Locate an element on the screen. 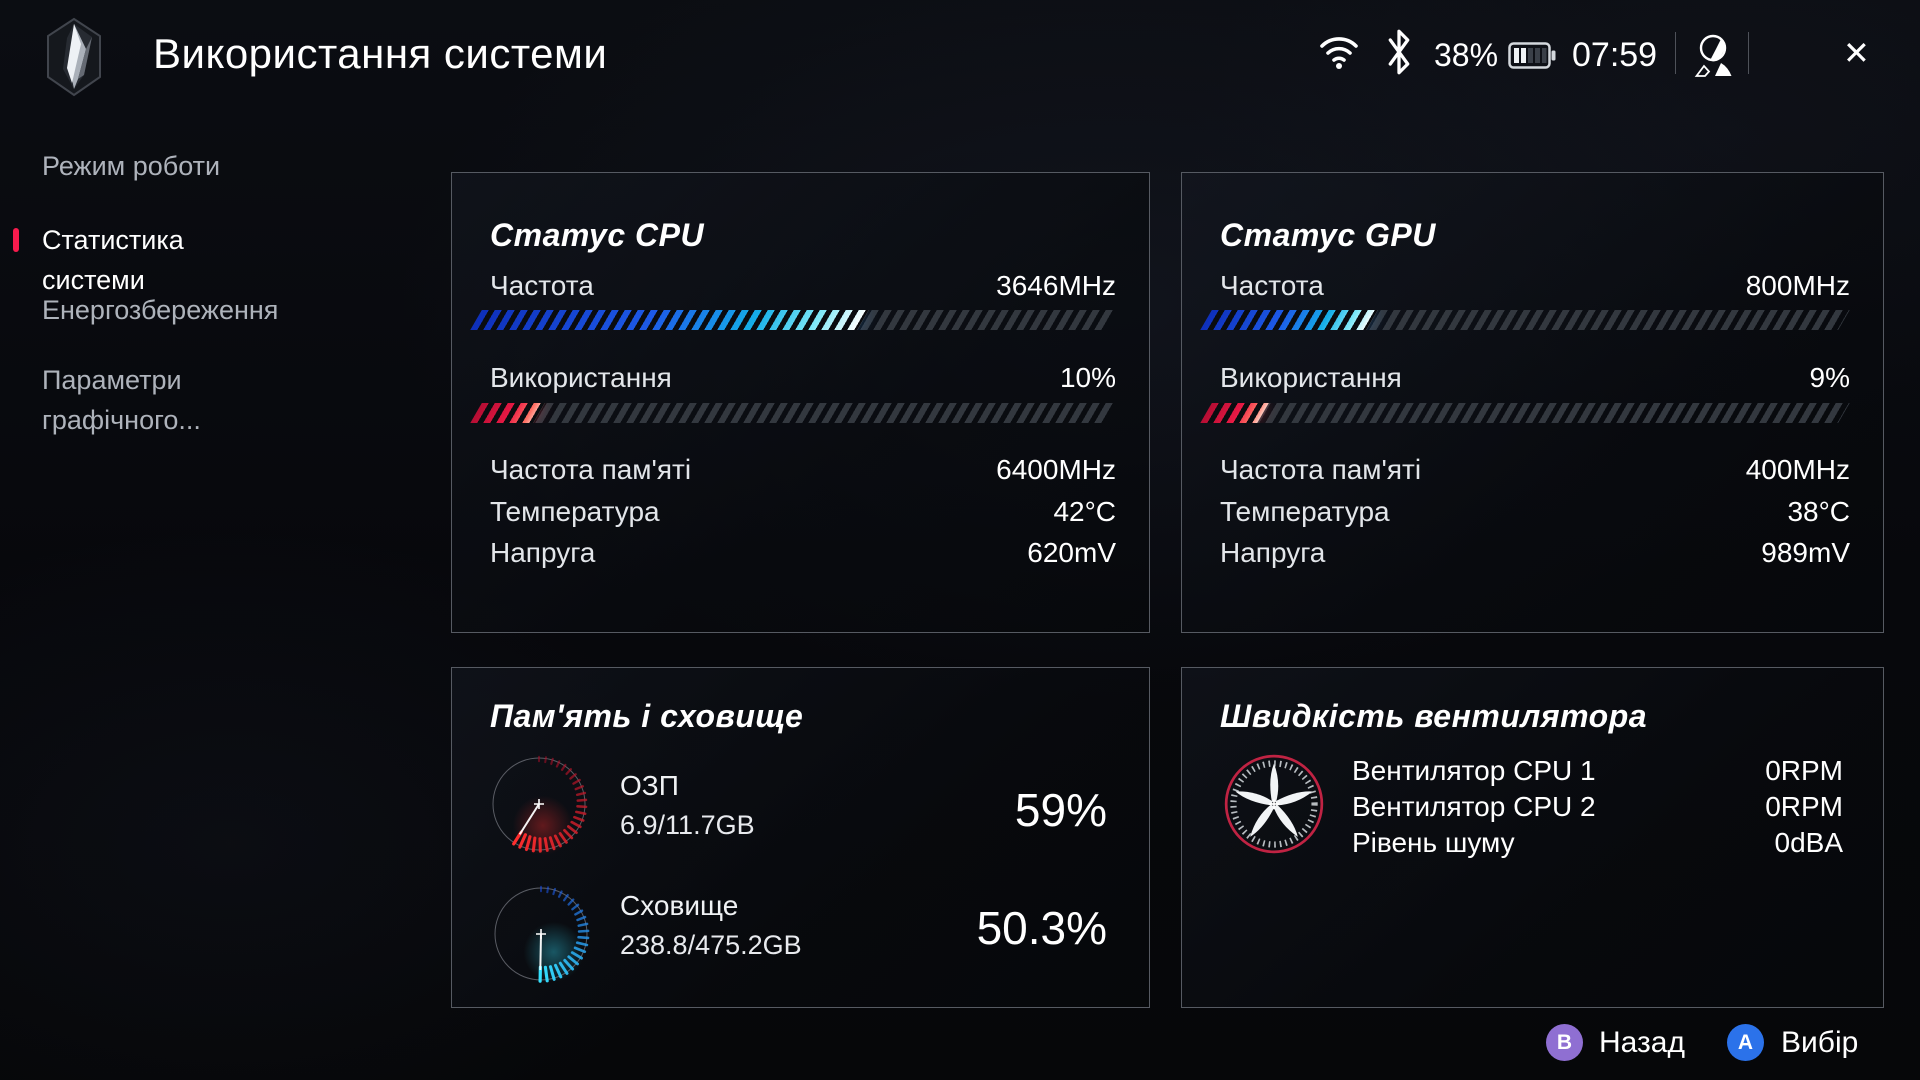 This screenshot has height=1080, width=1920. gpu-temp-value: 38°C is located at coordinates (1818, 511).